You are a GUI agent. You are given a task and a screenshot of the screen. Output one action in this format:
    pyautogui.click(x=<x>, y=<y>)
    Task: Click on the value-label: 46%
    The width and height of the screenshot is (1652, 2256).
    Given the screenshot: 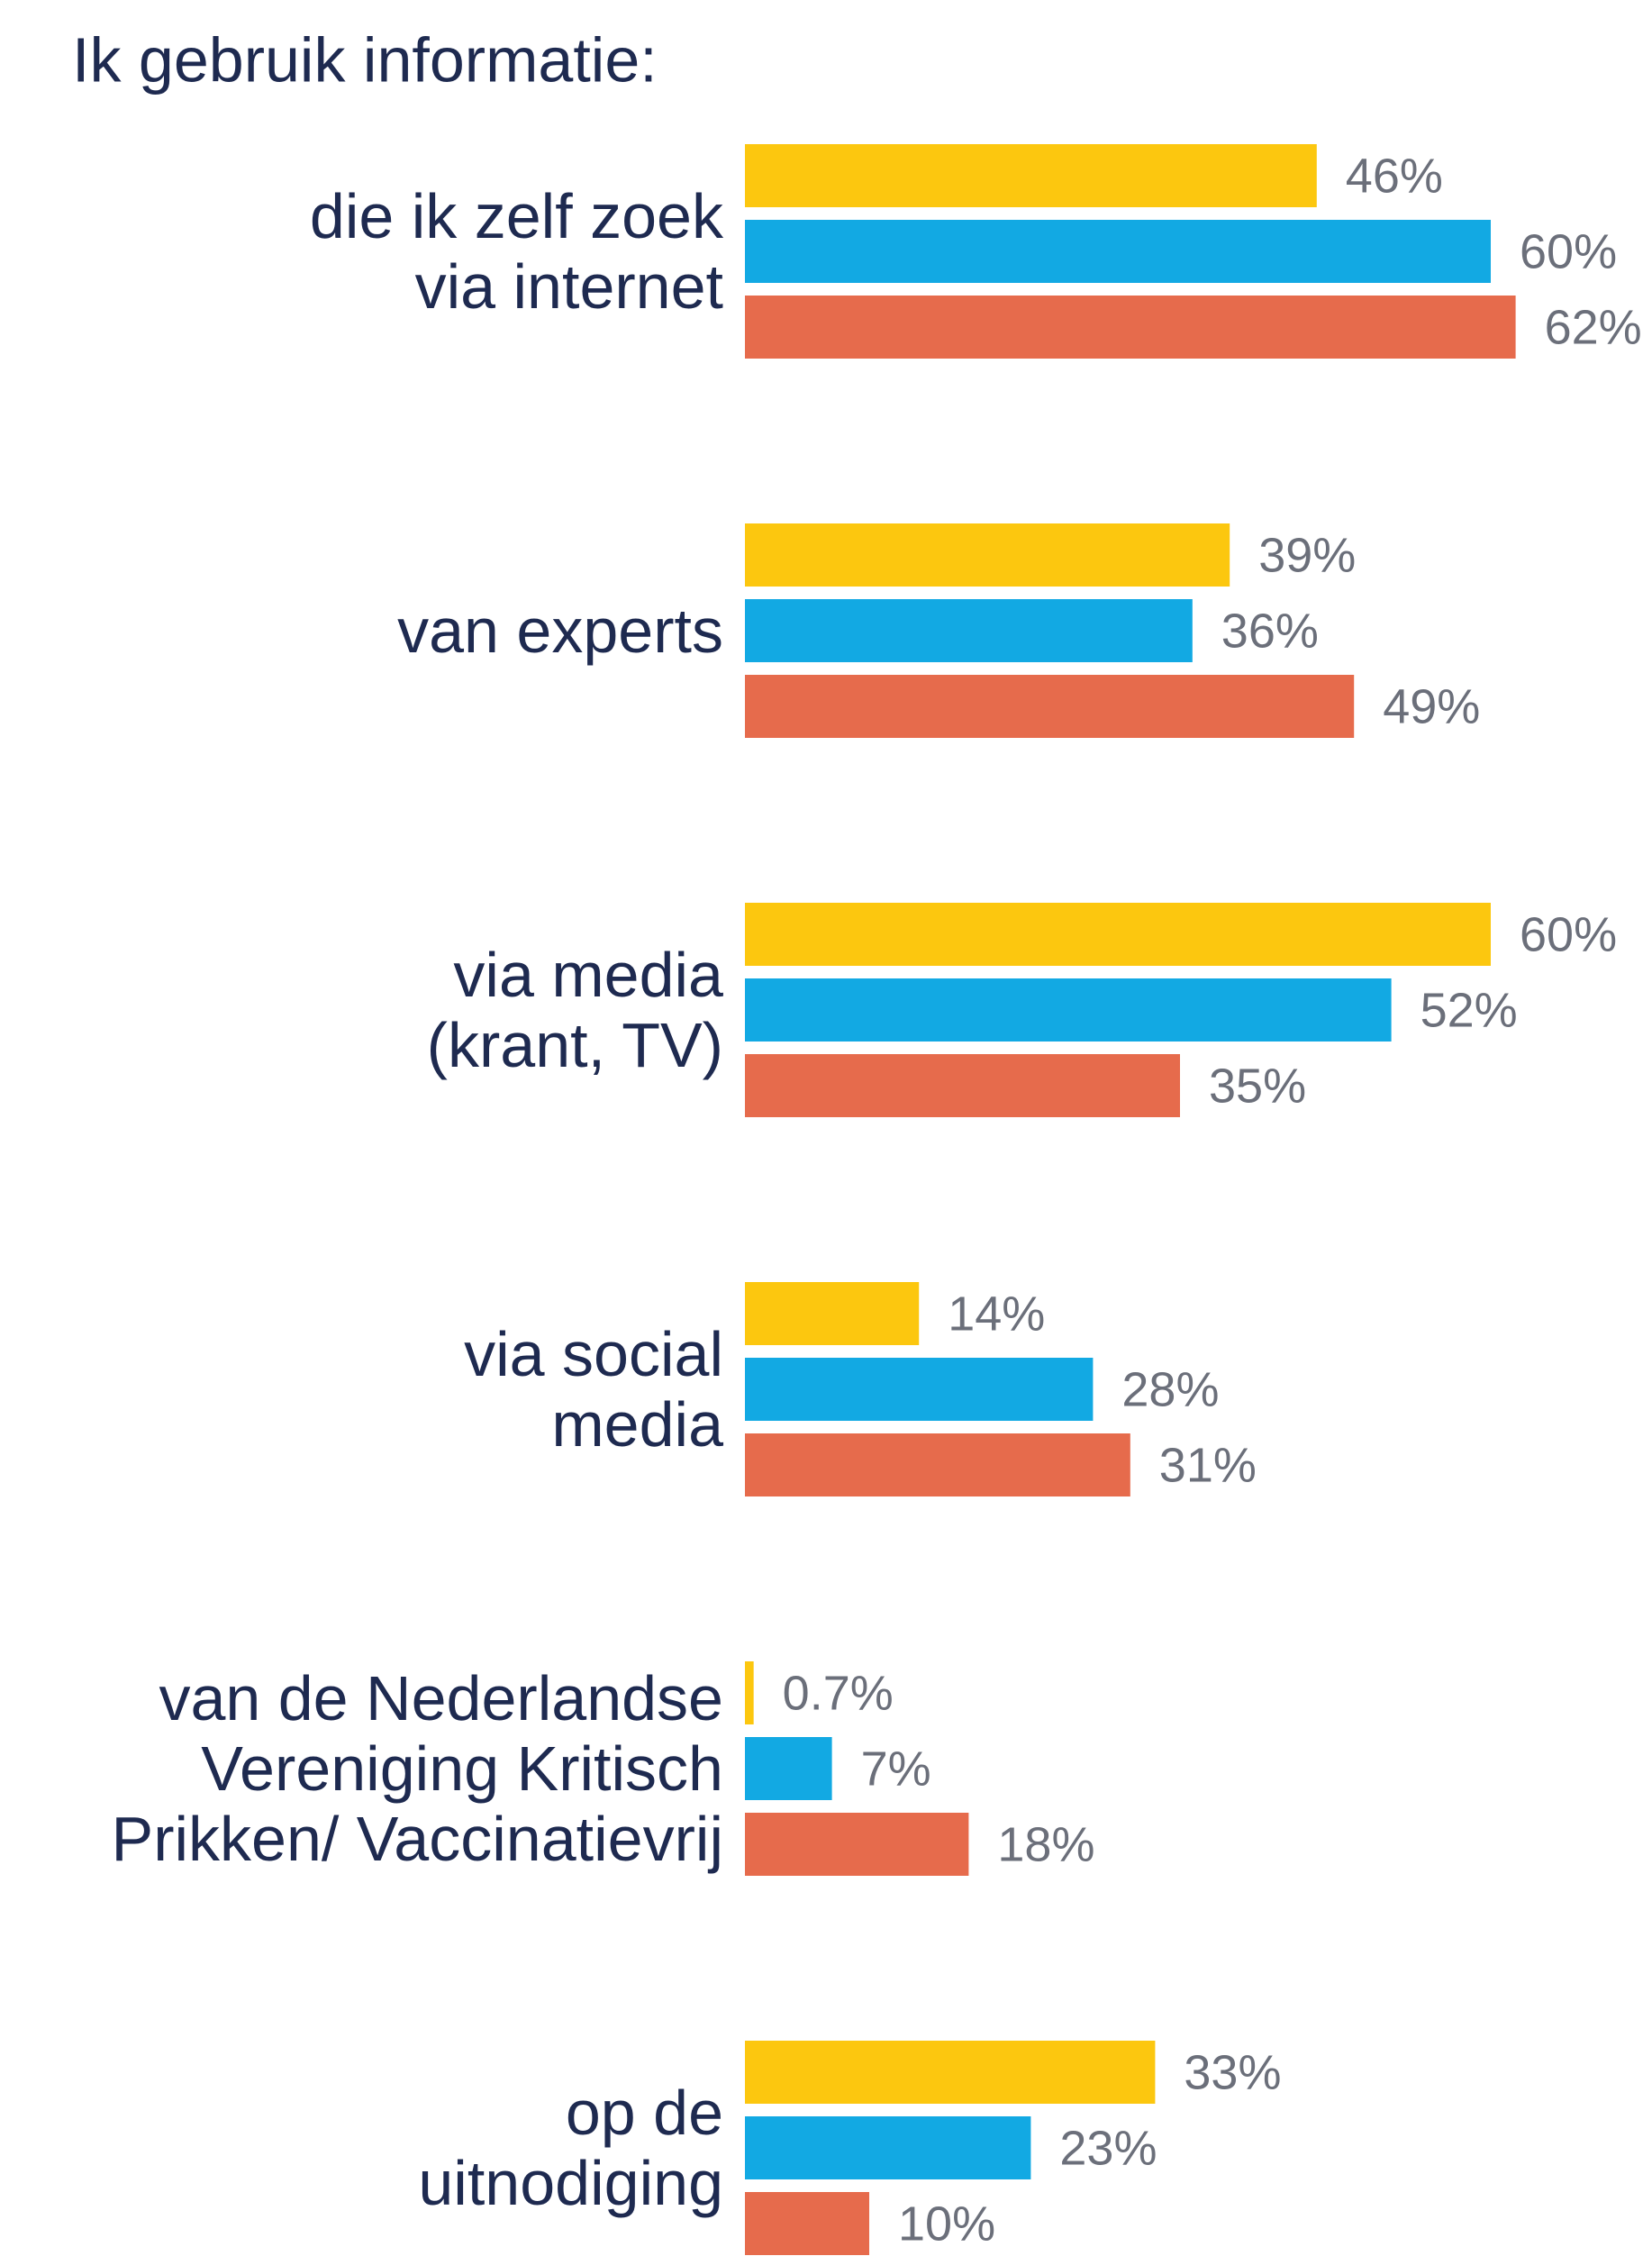 What is the action you would take?
    pyautogui.click(x=1394, y=176)
    